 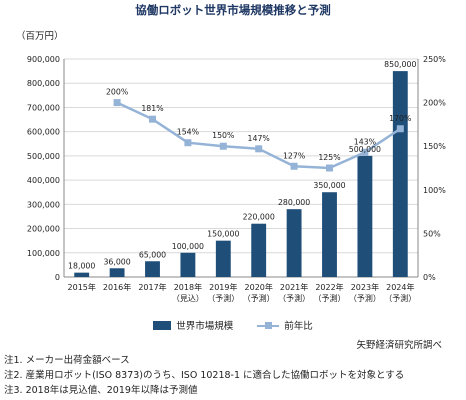 I want to click on y-left-tick-label: 800,000, so click(x=43, y=83).